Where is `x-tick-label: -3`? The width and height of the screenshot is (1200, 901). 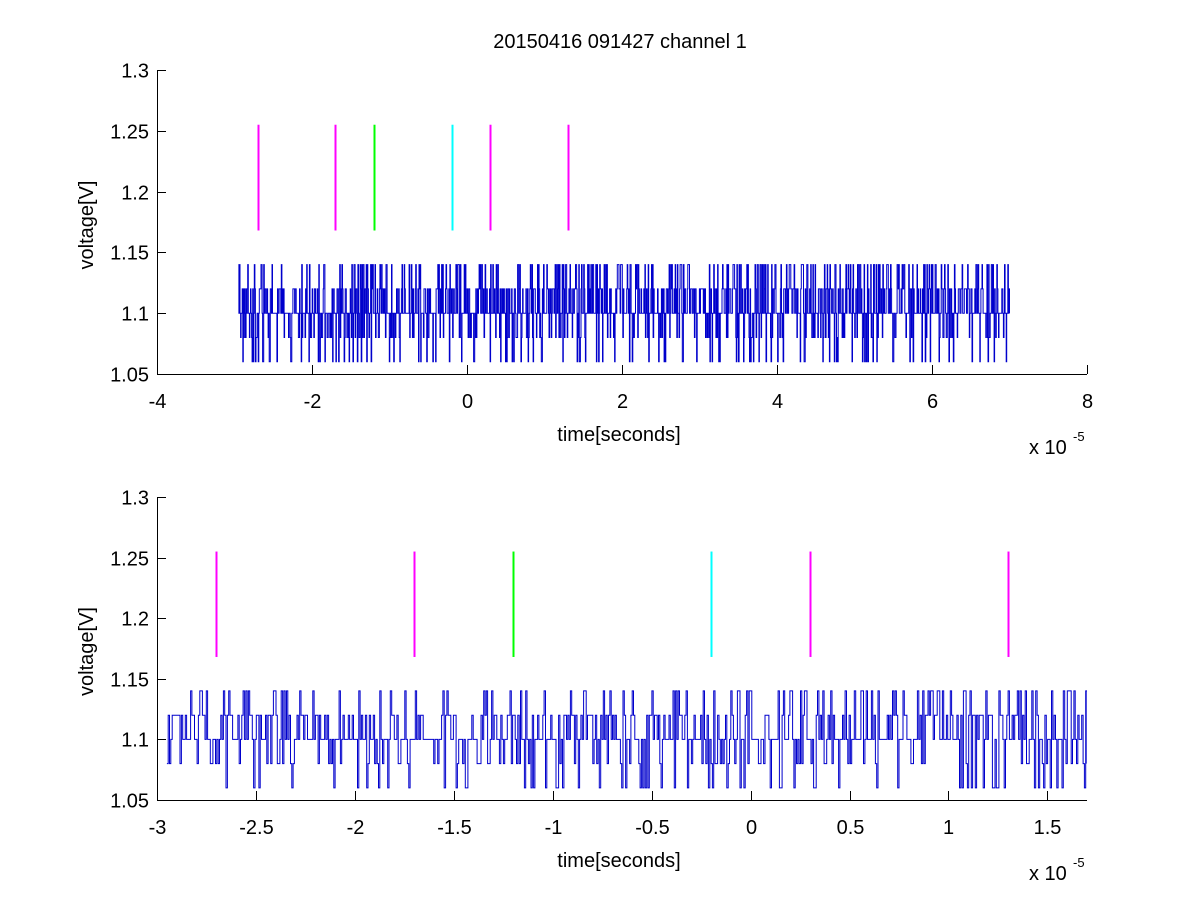 x-tick-label: -3 is located at coordinates (158, 828).